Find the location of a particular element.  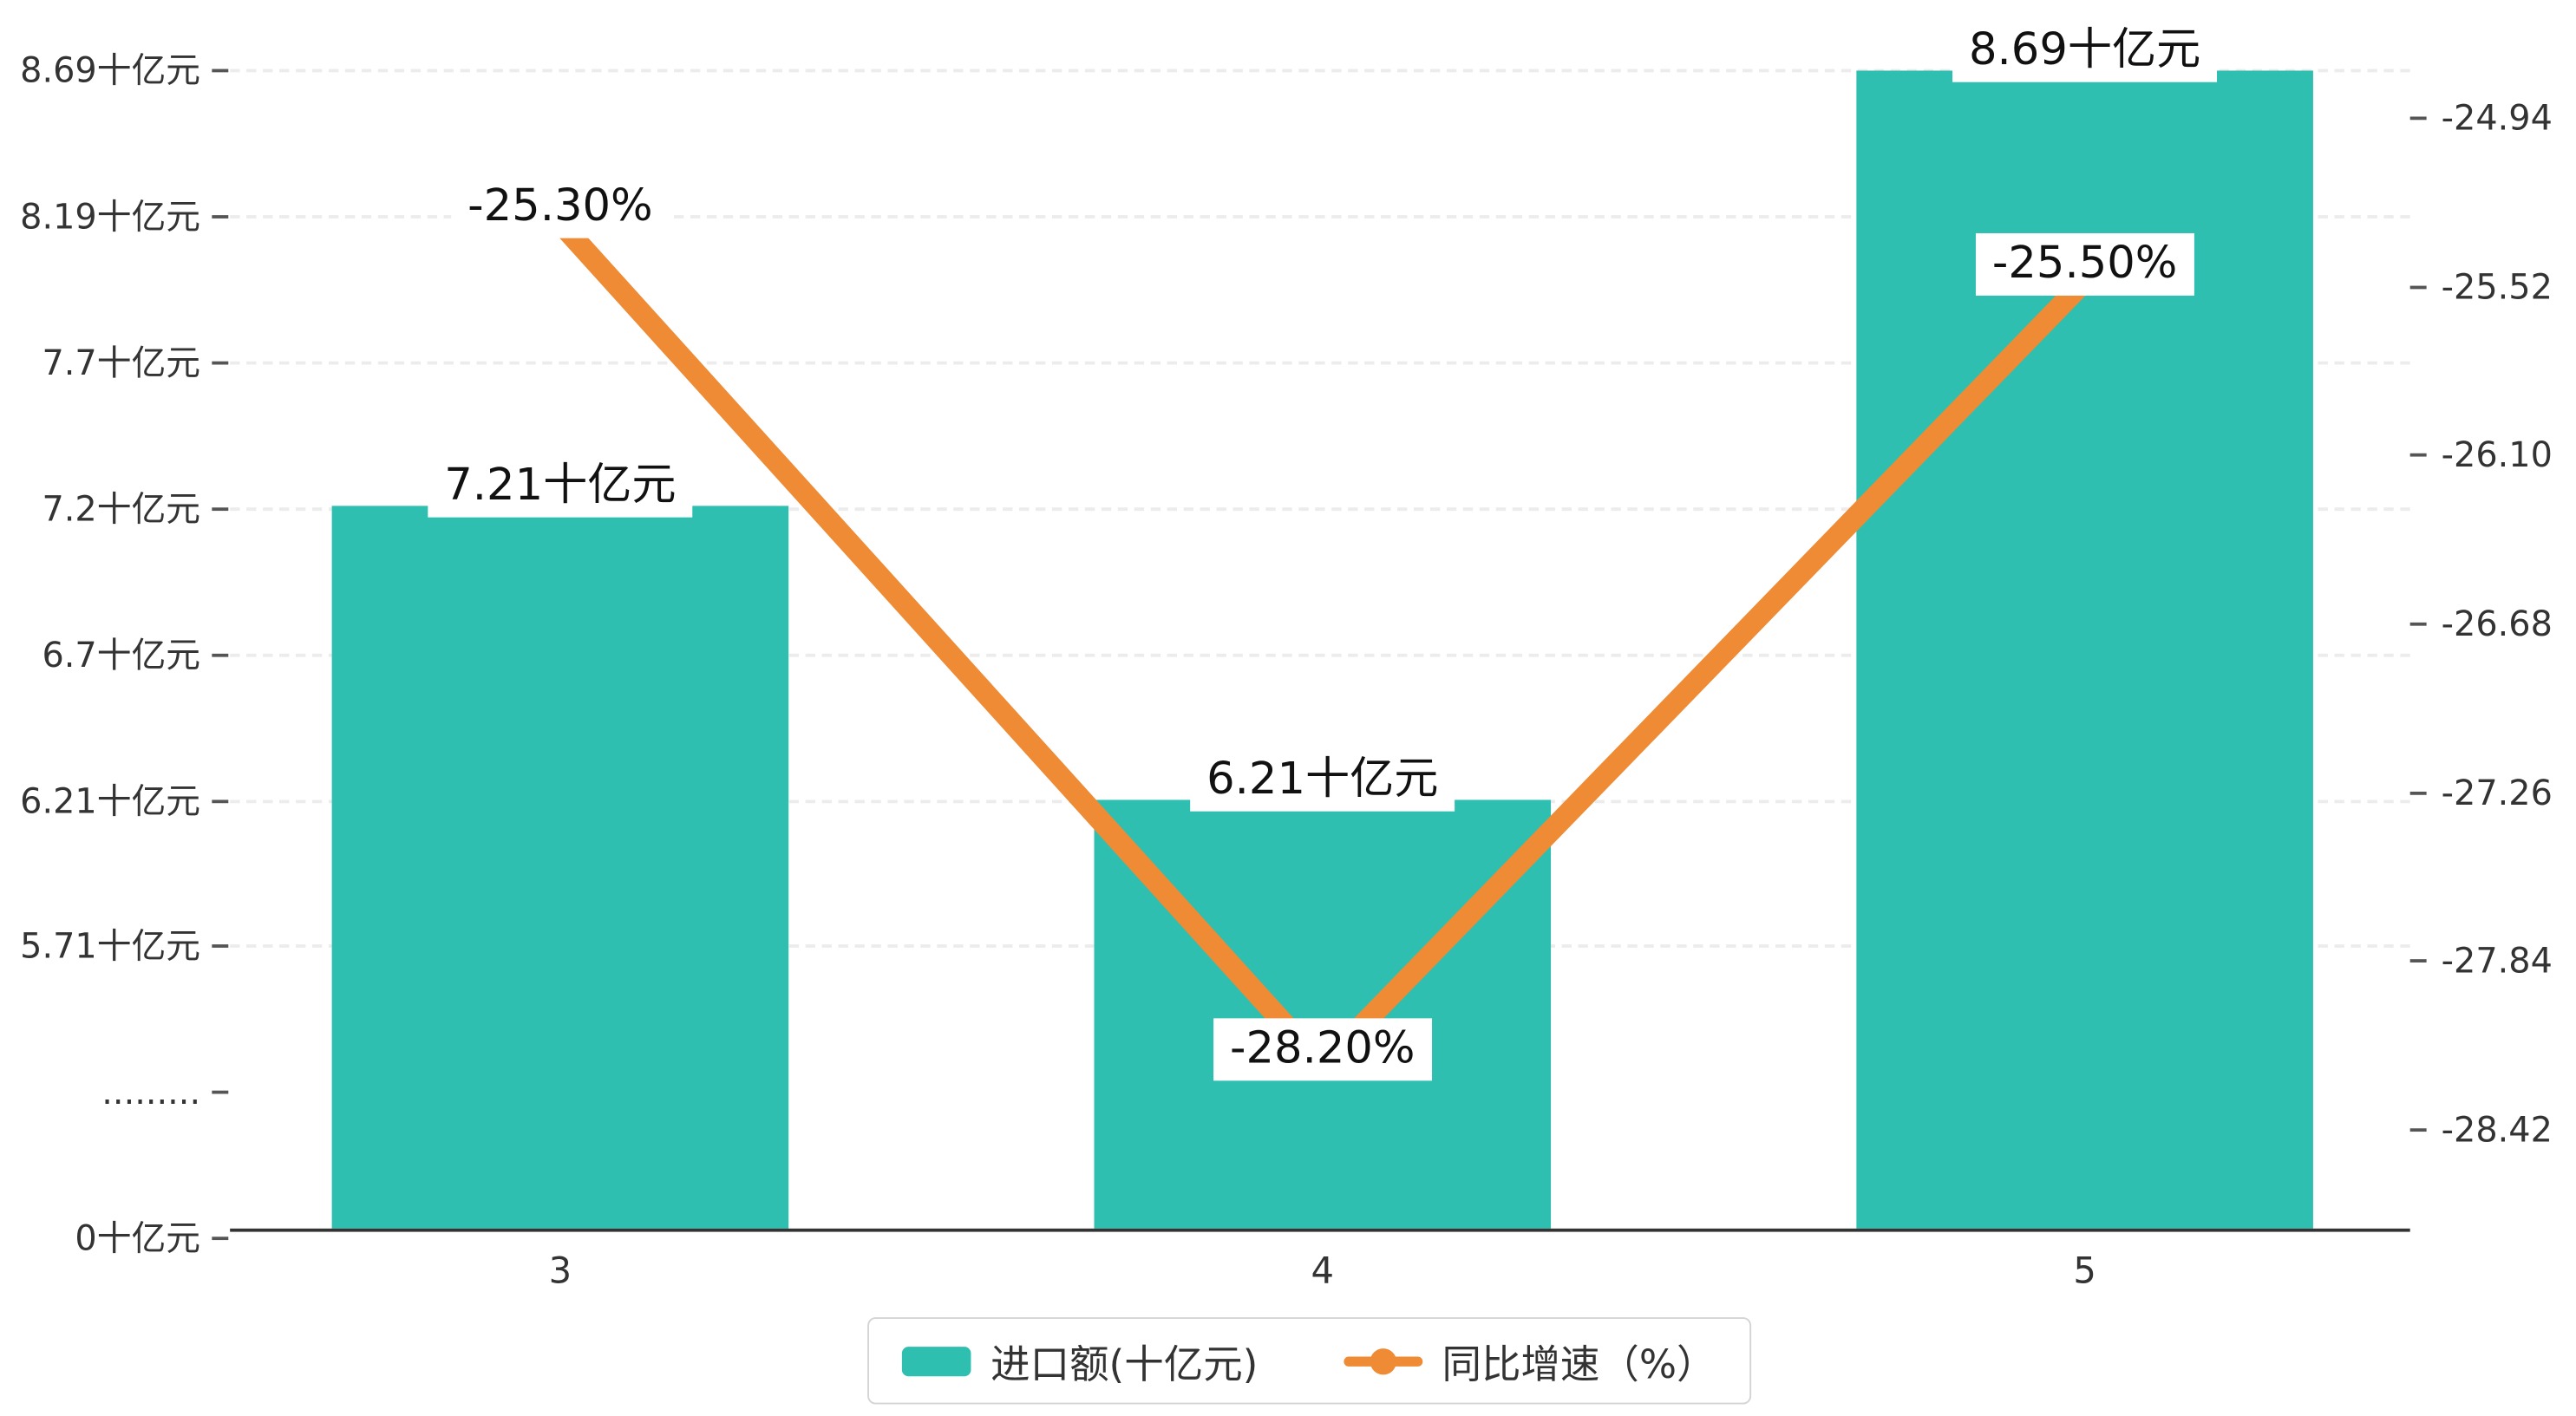

legend-item-growth: 同比增速（%） is located at coordinates (1529, 1361).